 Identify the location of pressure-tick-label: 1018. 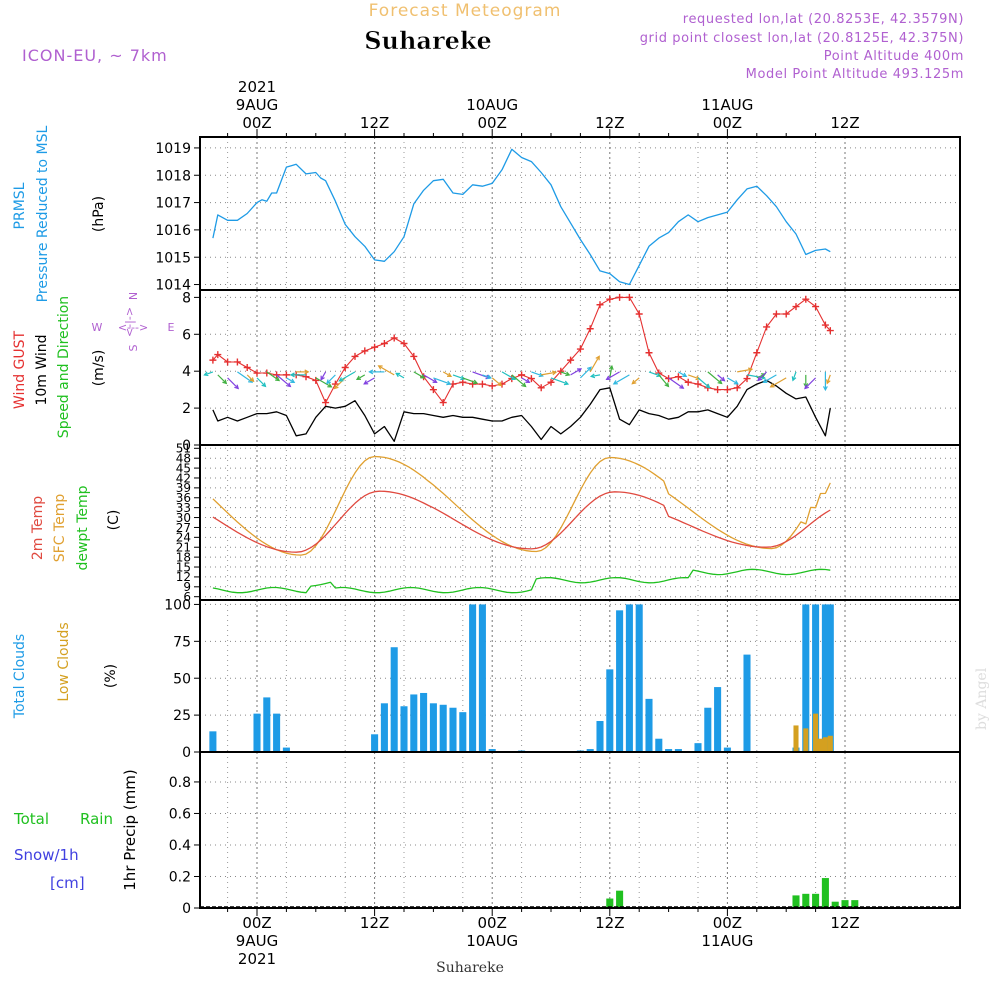
(173, 176).